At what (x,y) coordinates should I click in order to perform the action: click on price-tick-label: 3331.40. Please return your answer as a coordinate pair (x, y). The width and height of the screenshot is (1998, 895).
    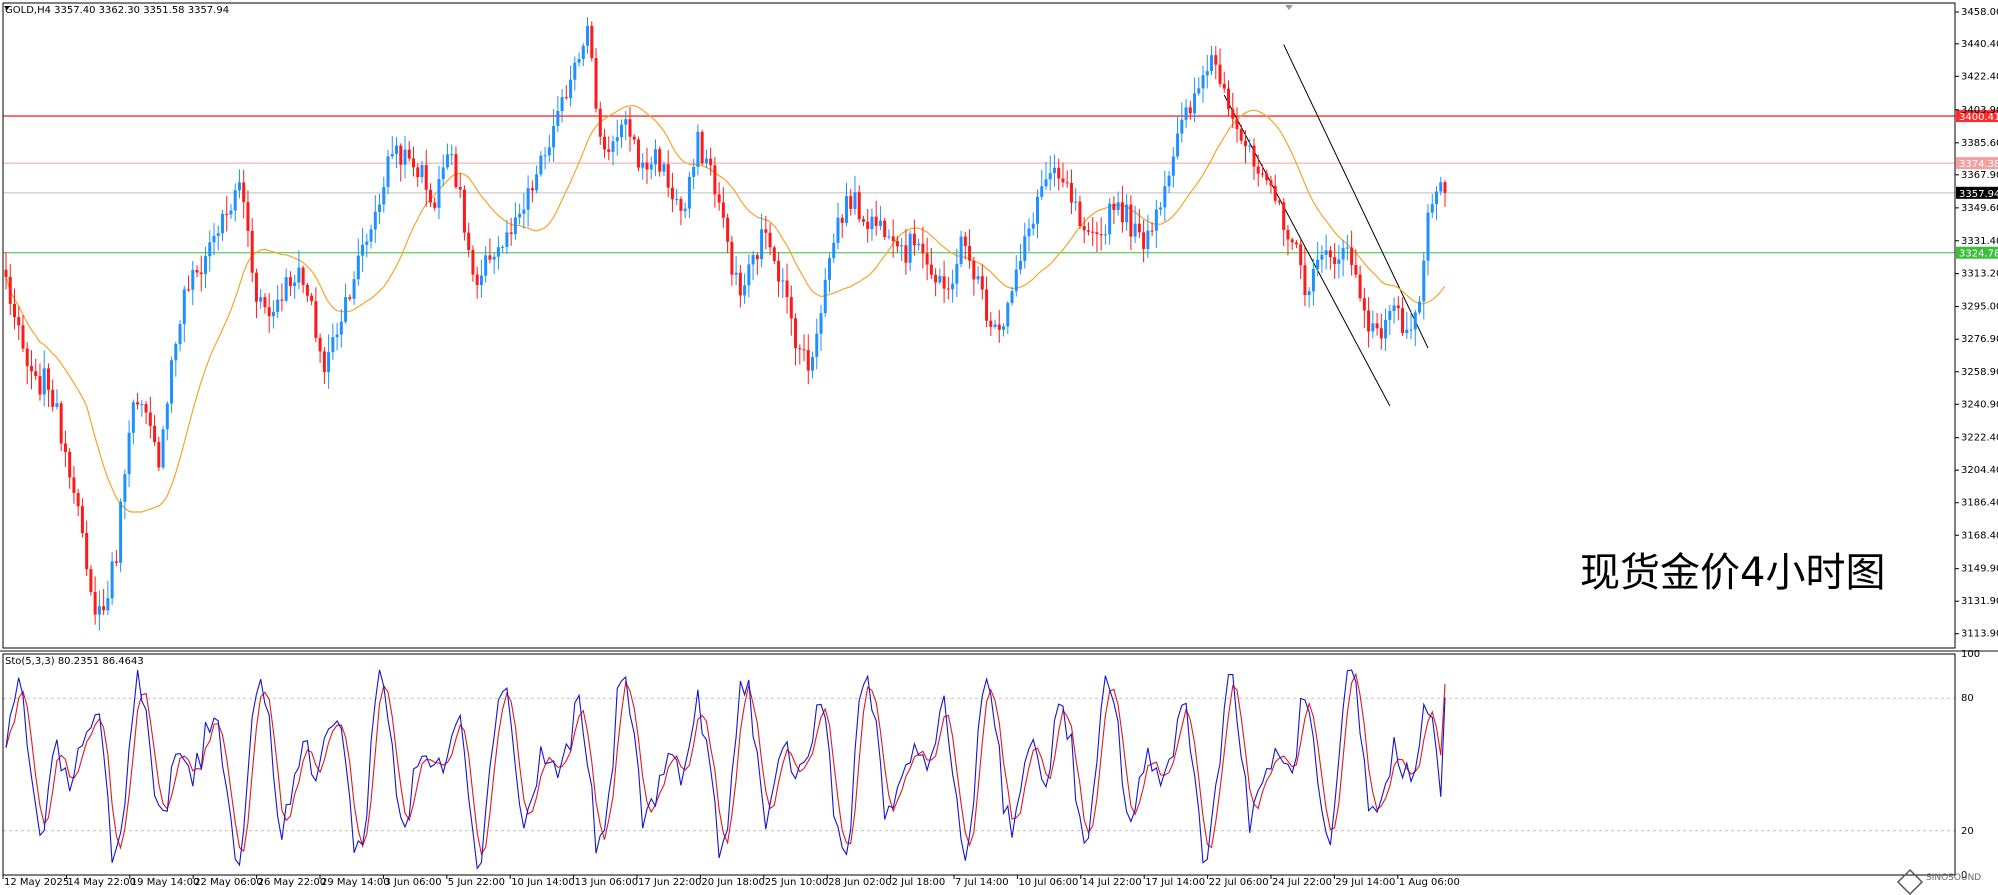
    Looking at the image, I should click on (1979, 241).